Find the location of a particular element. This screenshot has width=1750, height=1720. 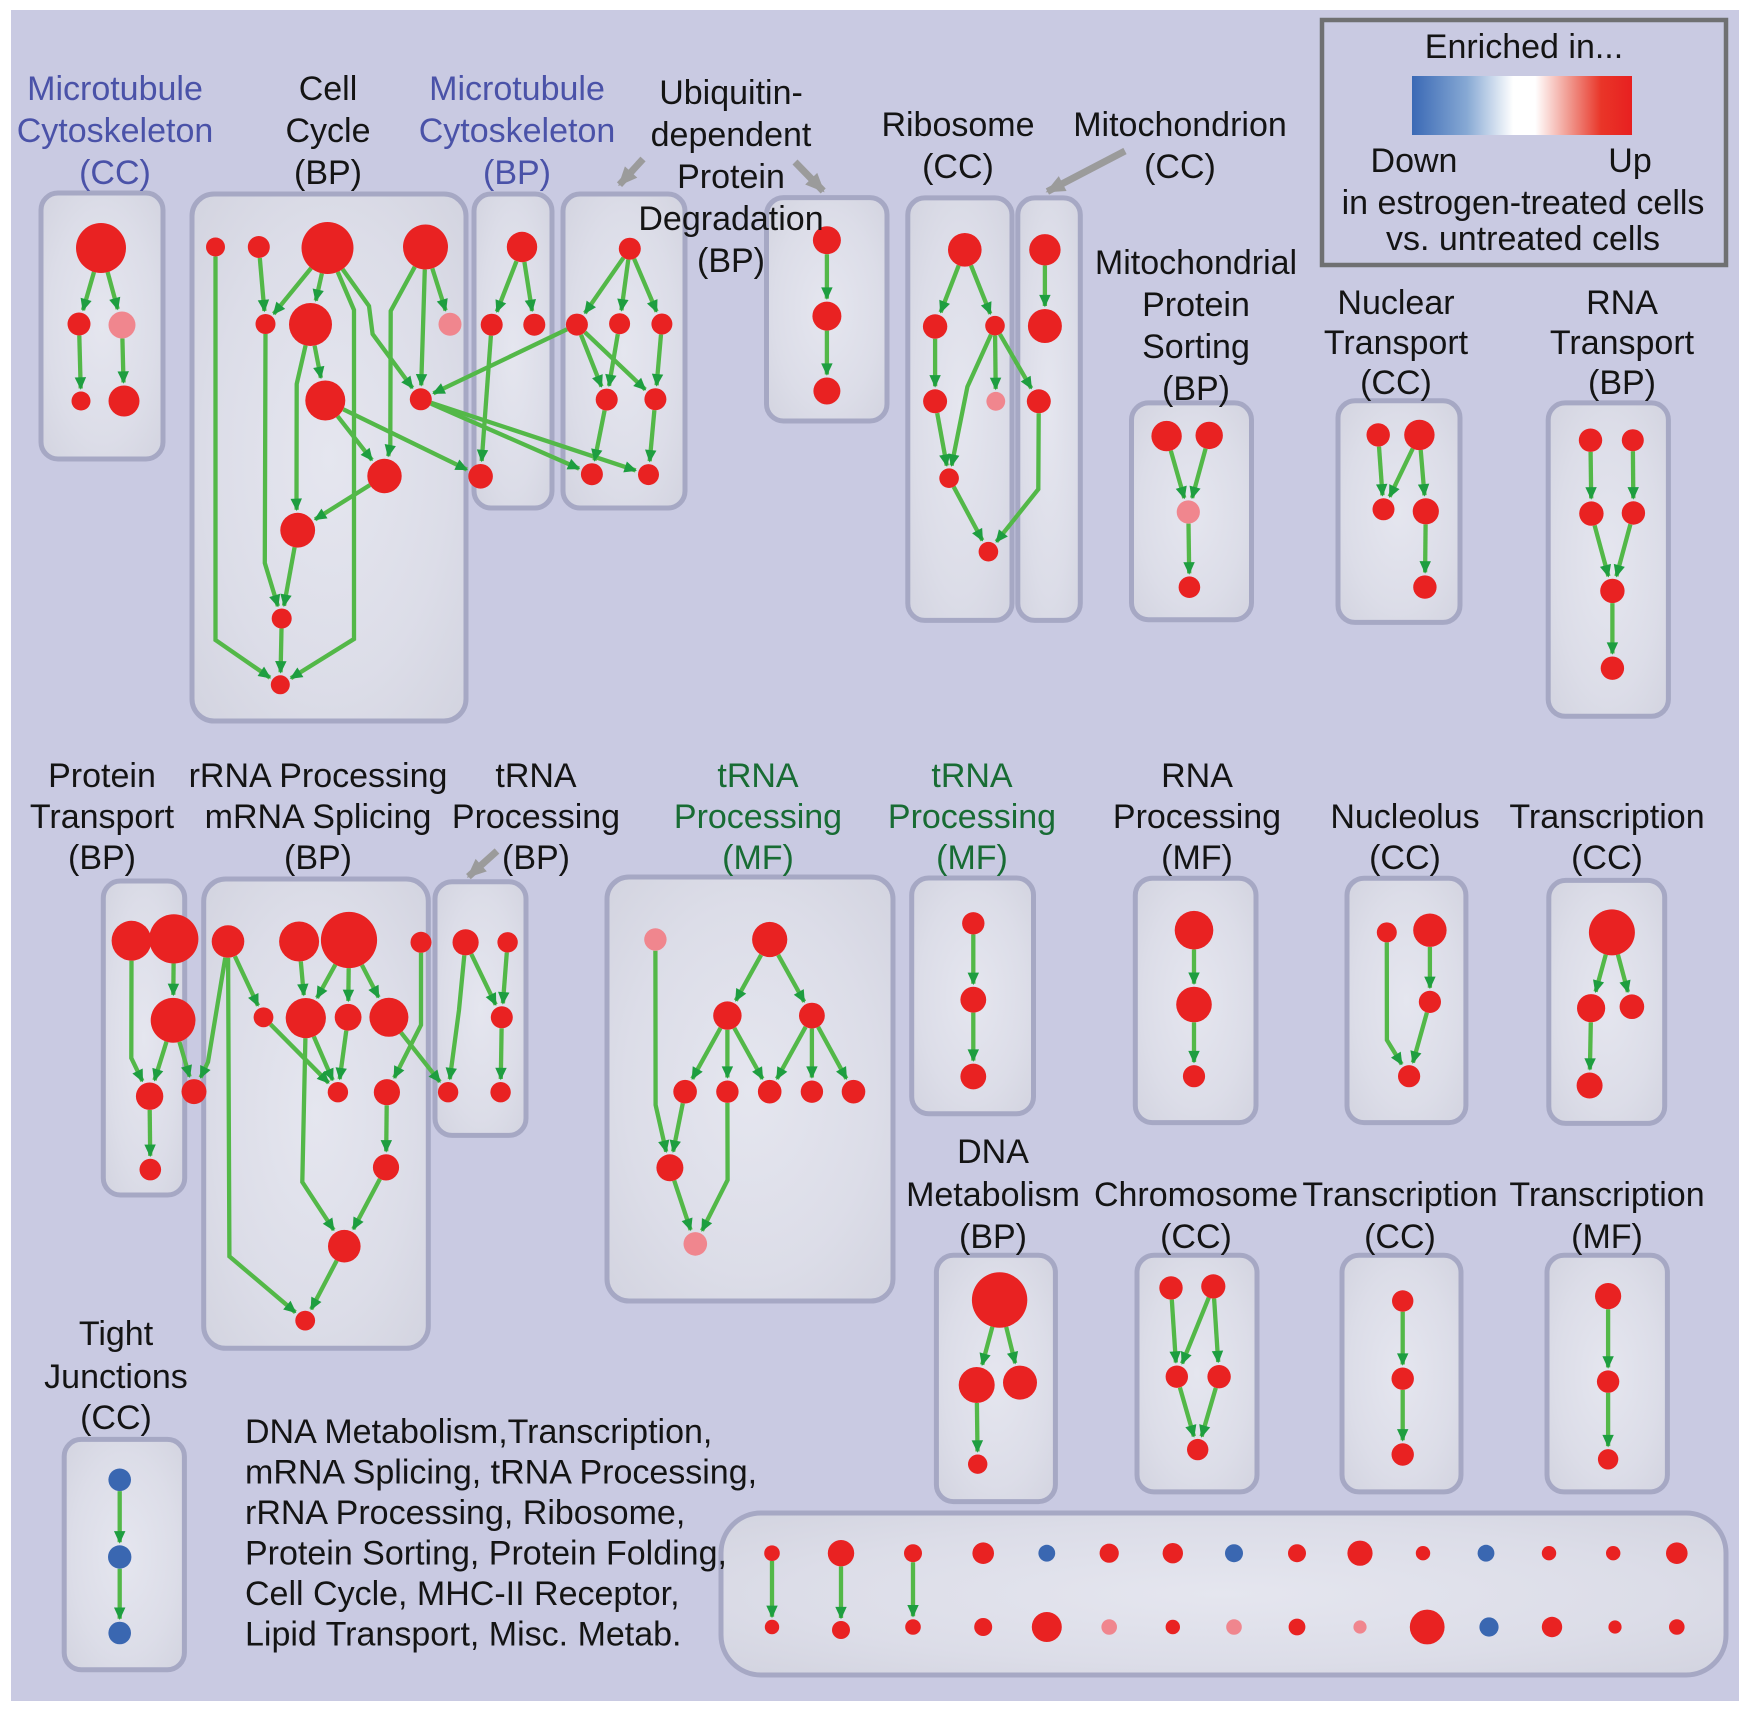

svg-text: rRNA Processing, Ribosome, is located at coordinates (465, 1513).